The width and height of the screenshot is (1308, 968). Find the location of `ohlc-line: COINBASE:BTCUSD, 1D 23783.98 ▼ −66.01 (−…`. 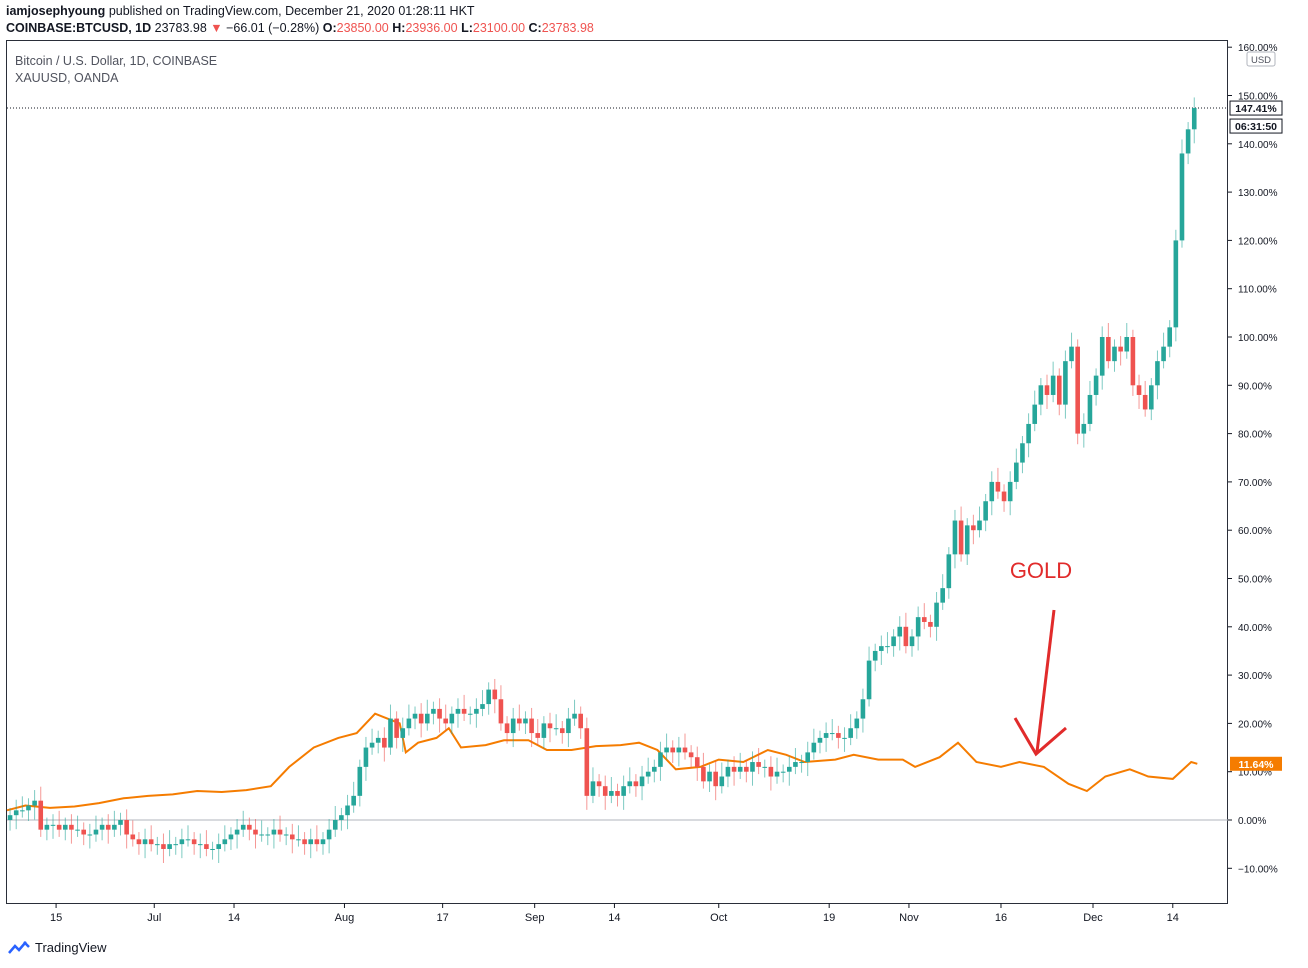

ohlc-line: COINBASE:BTCUSD, 1D 23783.98 ▼ −66.01 (−… is located at coordinates (300, 28).